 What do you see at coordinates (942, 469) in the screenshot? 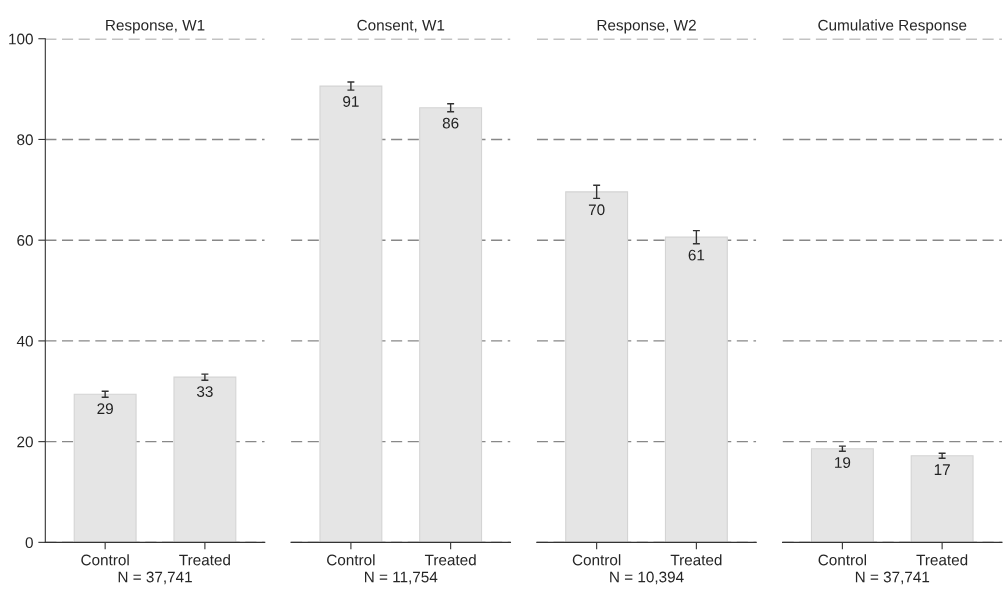
I see `data-label: 17` at bounding box center [942, 469].